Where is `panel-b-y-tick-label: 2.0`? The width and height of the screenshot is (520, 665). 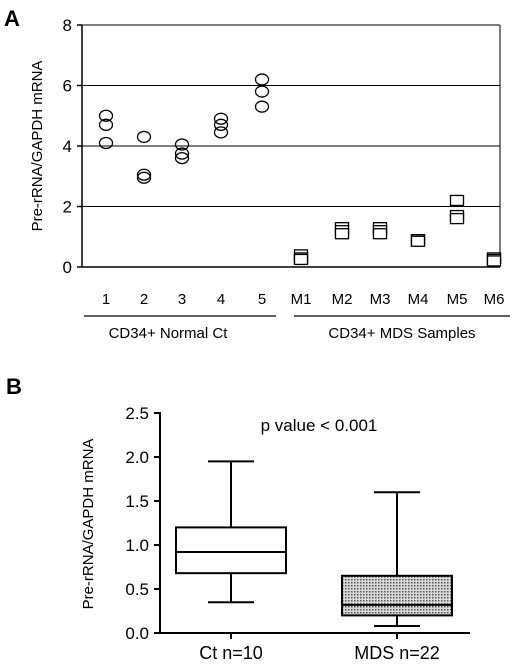
panel-b-y-tick-label: 2.0 is located at coordinates (137, 457).